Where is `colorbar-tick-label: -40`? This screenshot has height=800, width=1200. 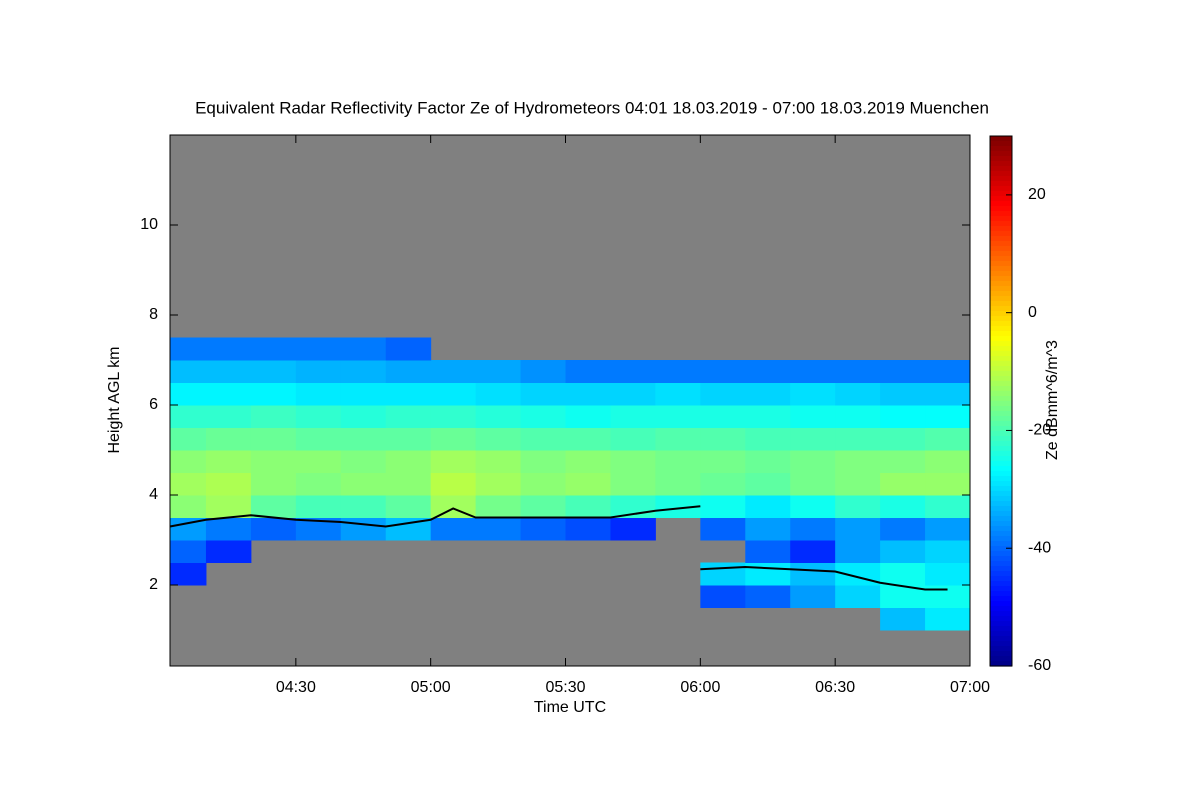 colorbar-tick-label: -40 is located at coordinates (1039, 547).